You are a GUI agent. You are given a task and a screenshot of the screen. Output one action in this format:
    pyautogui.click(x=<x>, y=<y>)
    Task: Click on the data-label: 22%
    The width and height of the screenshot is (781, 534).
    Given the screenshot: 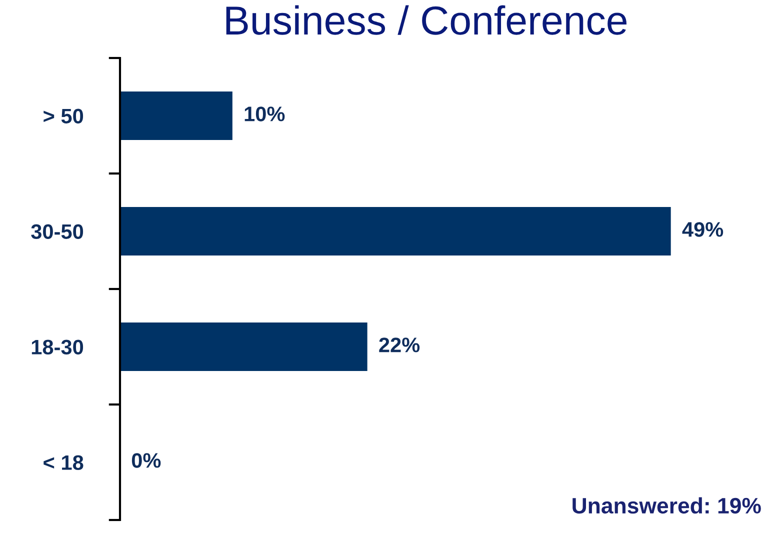 What is the action you would take?
    pyautogui.click(x=399, y=345)
    